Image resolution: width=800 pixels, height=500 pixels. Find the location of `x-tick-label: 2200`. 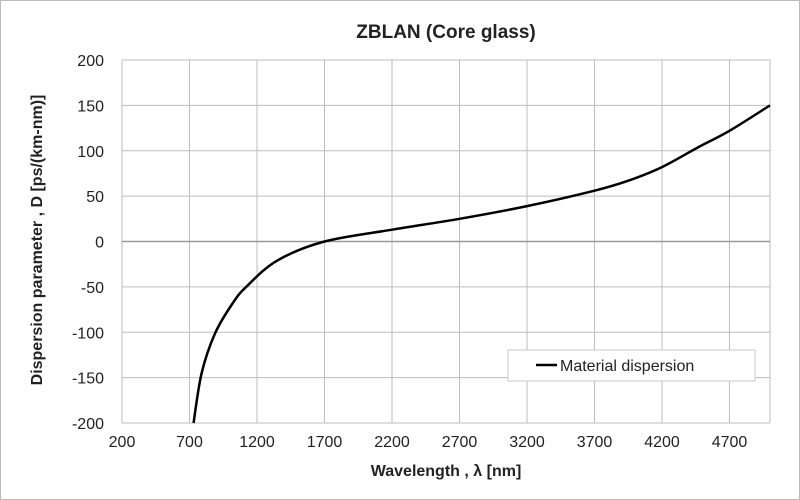

x-tick-label: 2200 is located at coordinates (392, 442).